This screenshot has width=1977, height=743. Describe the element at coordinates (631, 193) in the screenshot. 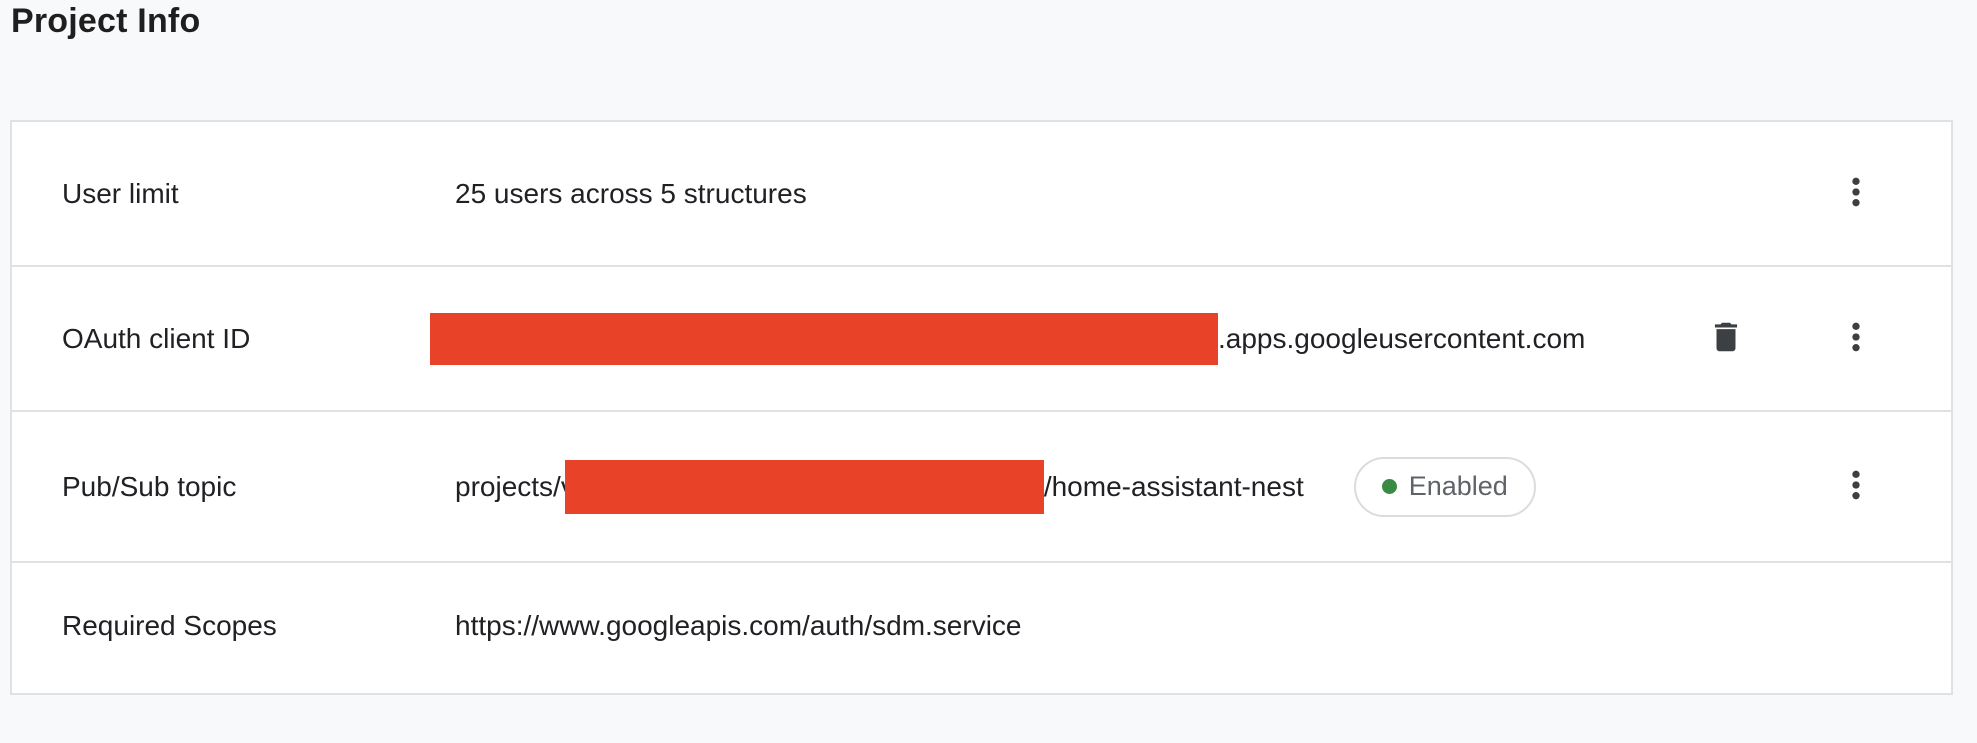

I see `row-value: 25 users across 5 structures` at that location.